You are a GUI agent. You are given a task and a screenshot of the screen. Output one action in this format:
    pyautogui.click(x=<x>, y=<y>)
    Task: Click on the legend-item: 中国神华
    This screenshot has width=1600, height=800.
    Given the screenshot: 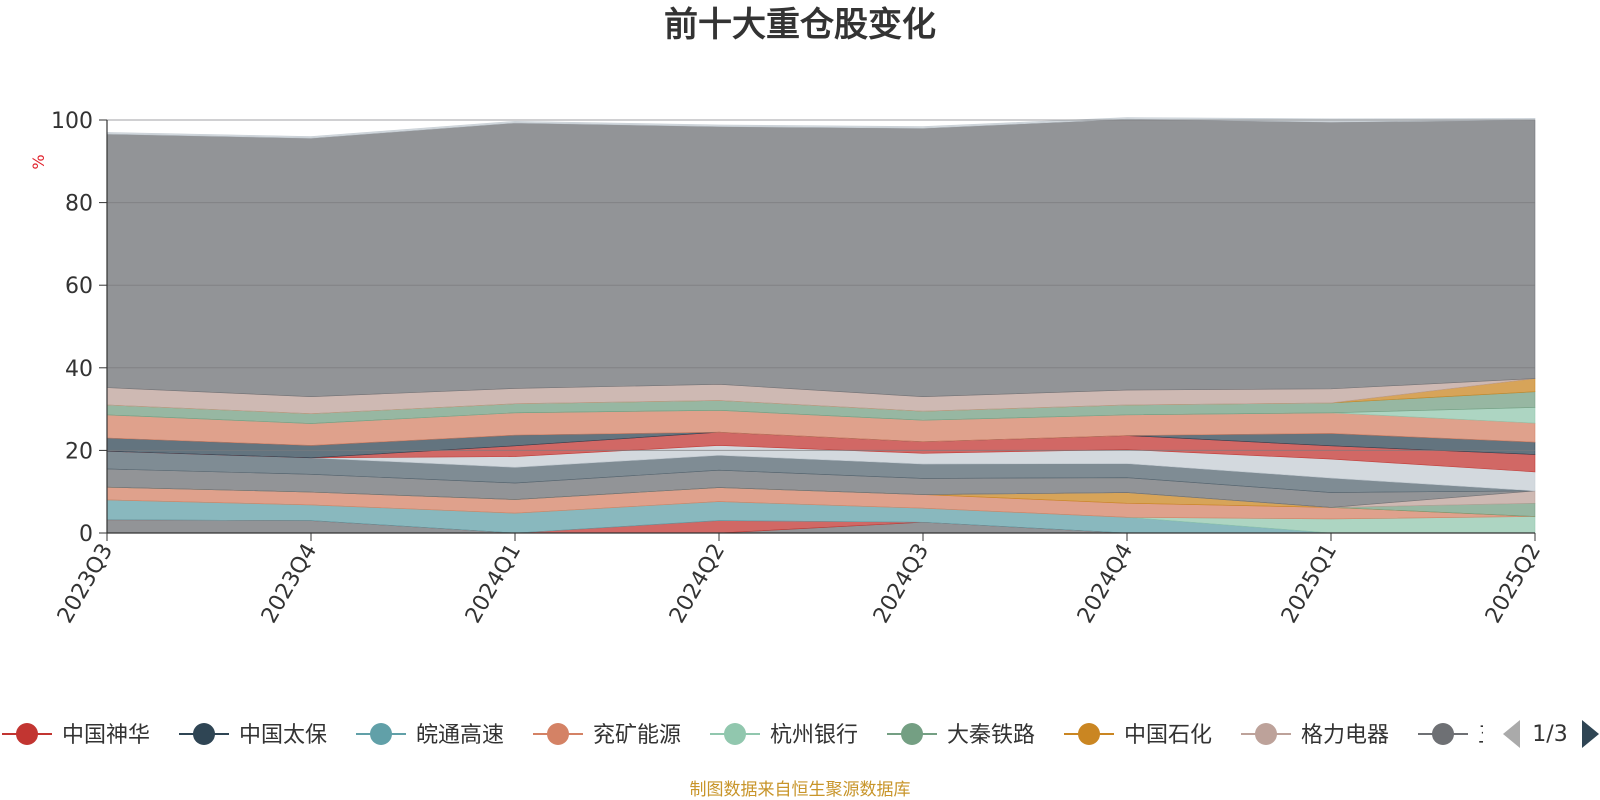 What is the action you would take?
    pyautogui.click(x=76, y=735)
    